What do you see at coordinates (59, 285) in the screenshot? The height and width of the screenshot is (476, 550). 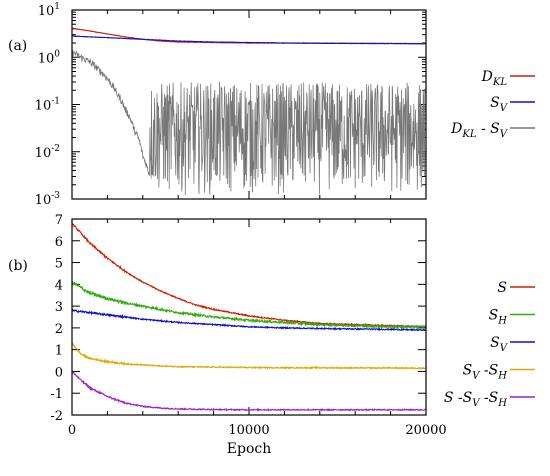 I see `y-tick-label: 4` at bounding box center [59, 285].